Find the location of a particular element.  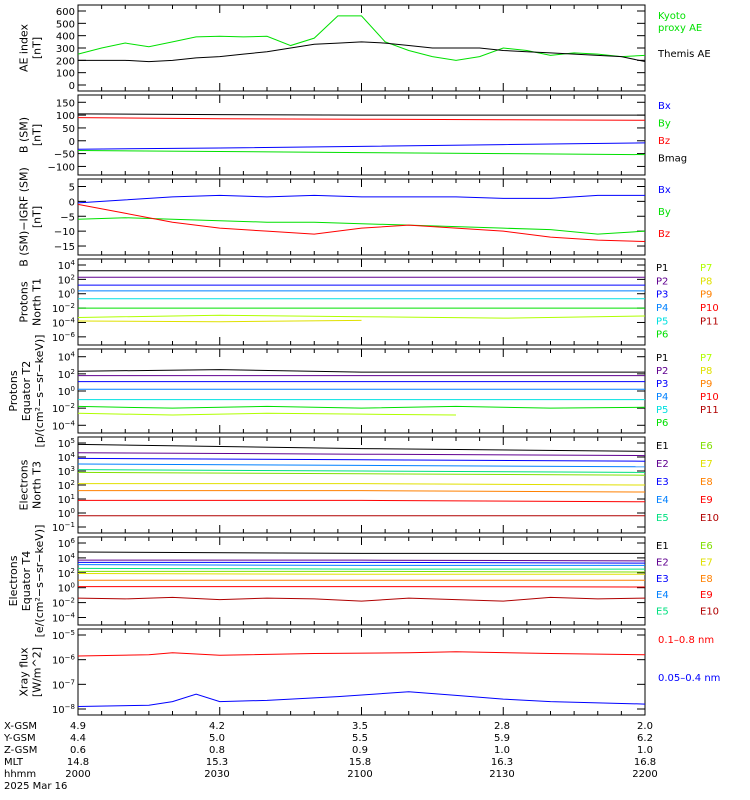

footer-value: 3.5 is located at coordinates (360, 726).